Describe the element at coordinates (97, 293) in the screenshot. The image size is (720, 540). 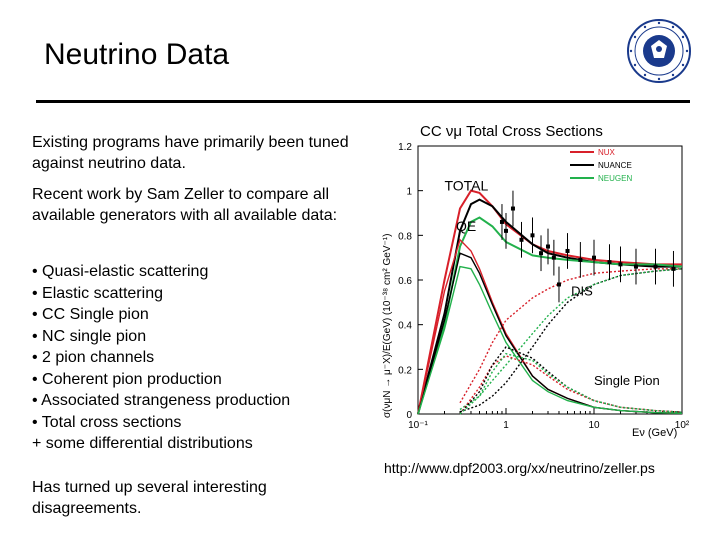
I see `list-item: • Elastic scattering` at that location.